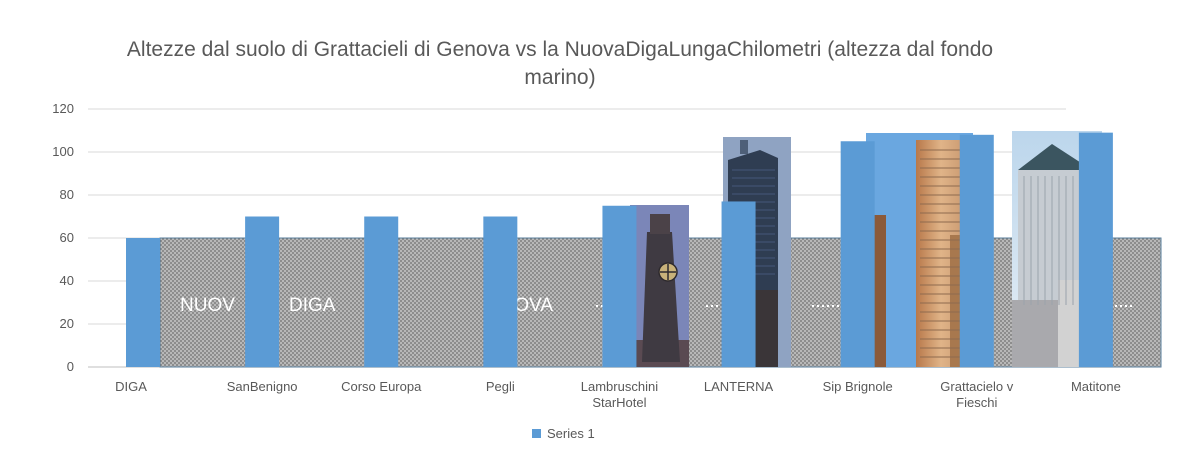 The image size is (1200, 449). I want to click on dam-label: DIGA, so click(312, 305).